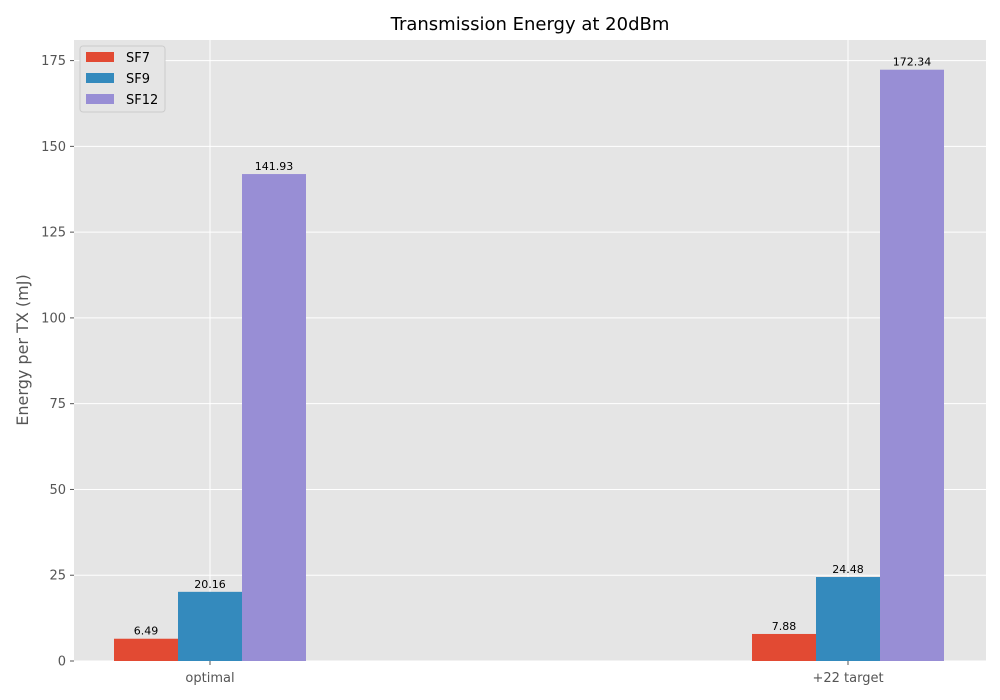  What do you see at coordinates (912, 62) in the screenshot?
I see `bar-value-label: 172.34` at bounding box center [912, 62].